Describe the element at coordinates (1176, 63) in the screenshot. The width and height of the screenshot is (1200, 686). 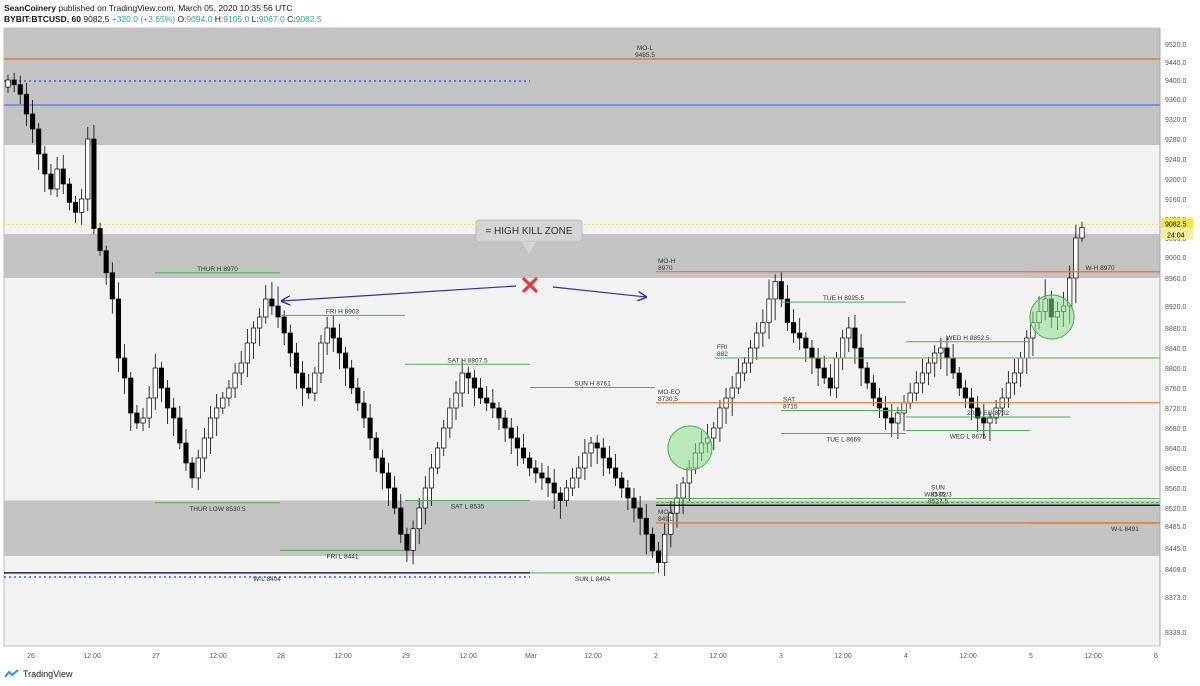
I see `y-tick-label: 9440.0` at that location.